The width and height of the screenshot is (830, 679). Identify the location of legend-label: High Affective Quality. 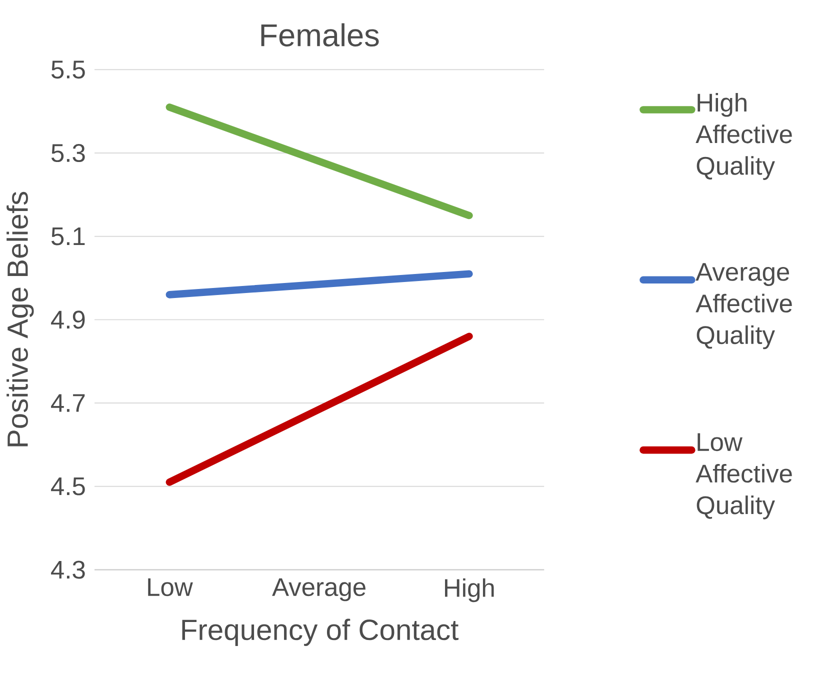
(744, 136).